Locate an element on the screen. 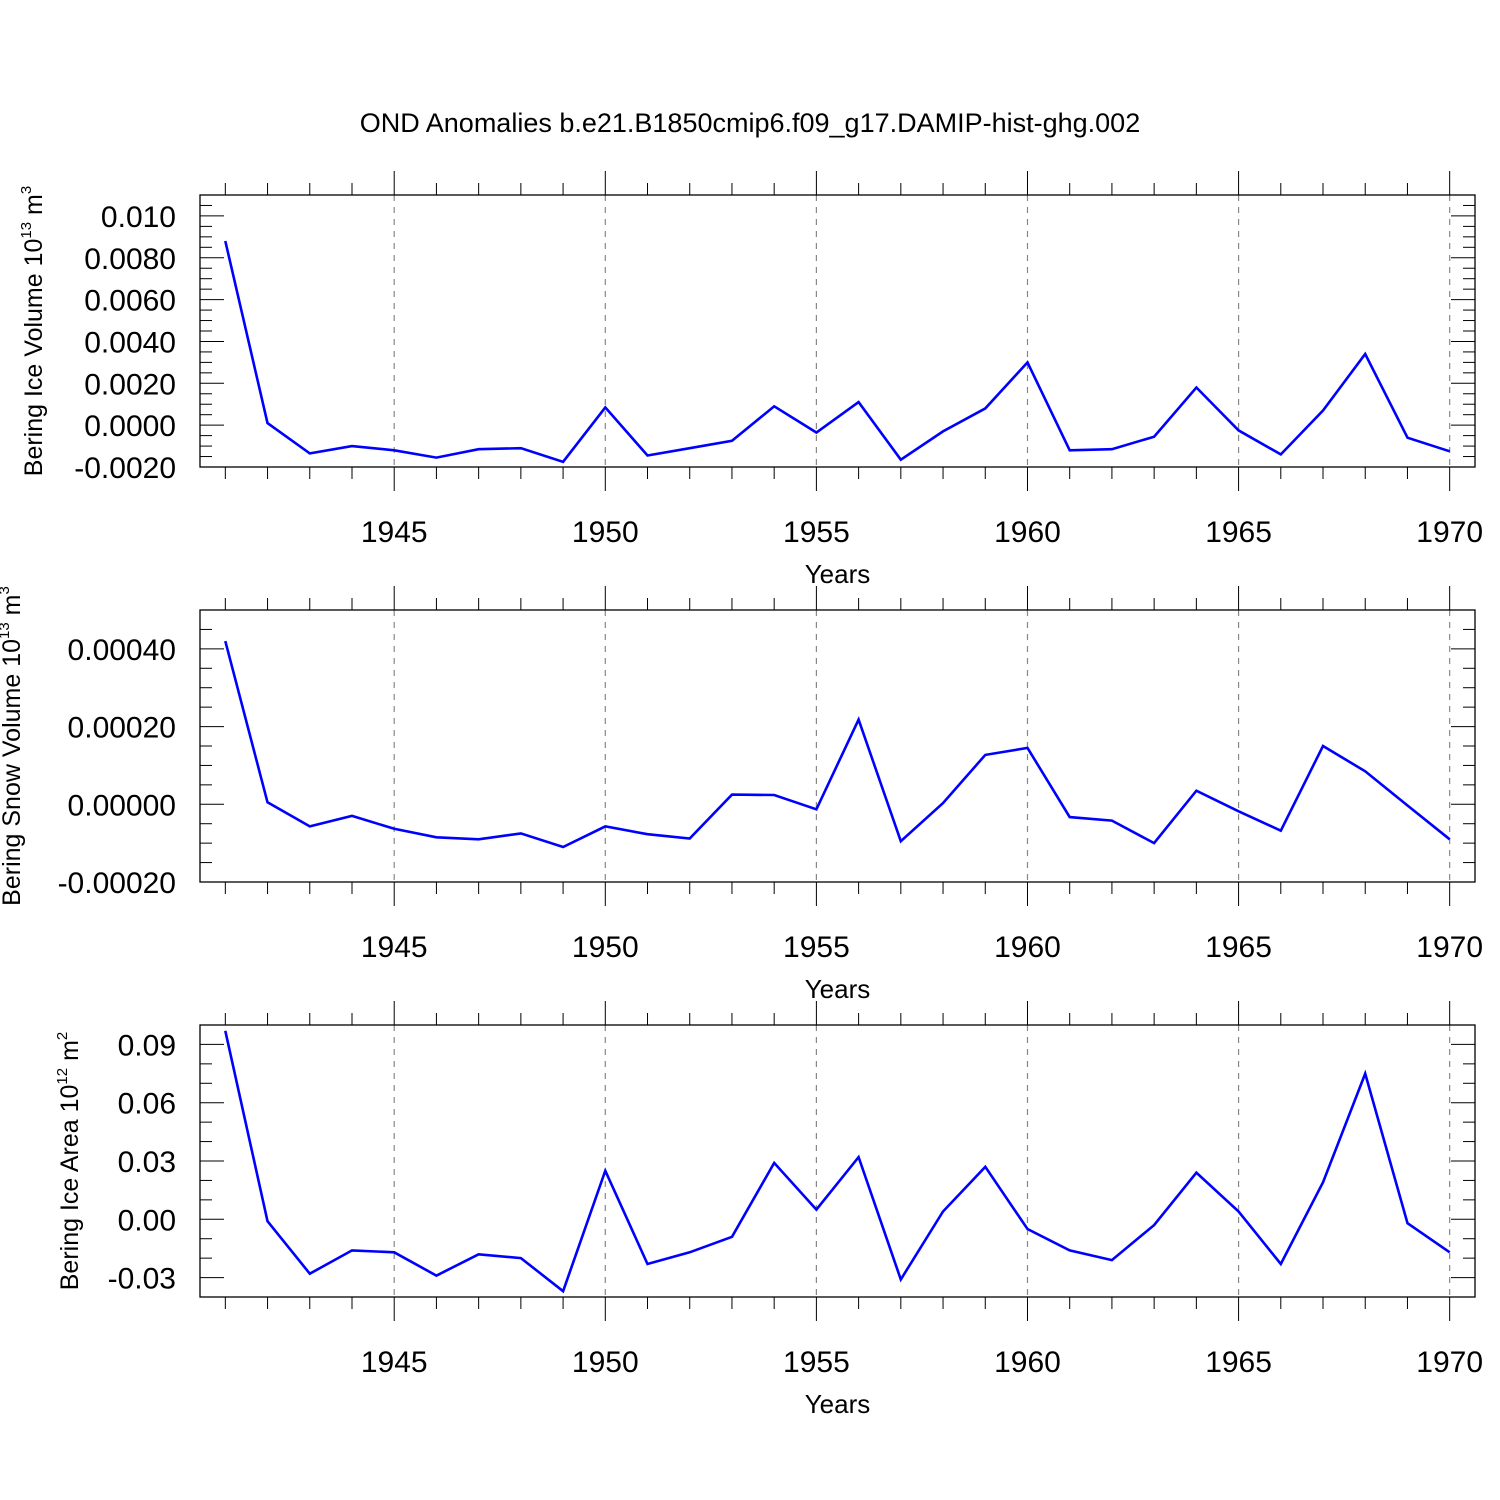 The image size is (1500, 1500). y-tick-label: 0.0080 is located at coordinates (130, 259).